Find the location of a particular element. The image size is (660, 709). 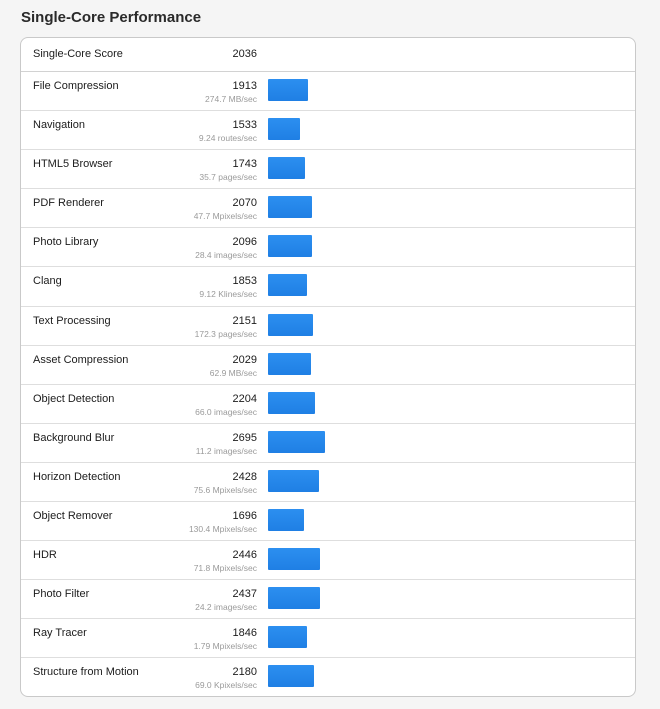

workload-name: Text Processing is located at coordinates (72, 320).